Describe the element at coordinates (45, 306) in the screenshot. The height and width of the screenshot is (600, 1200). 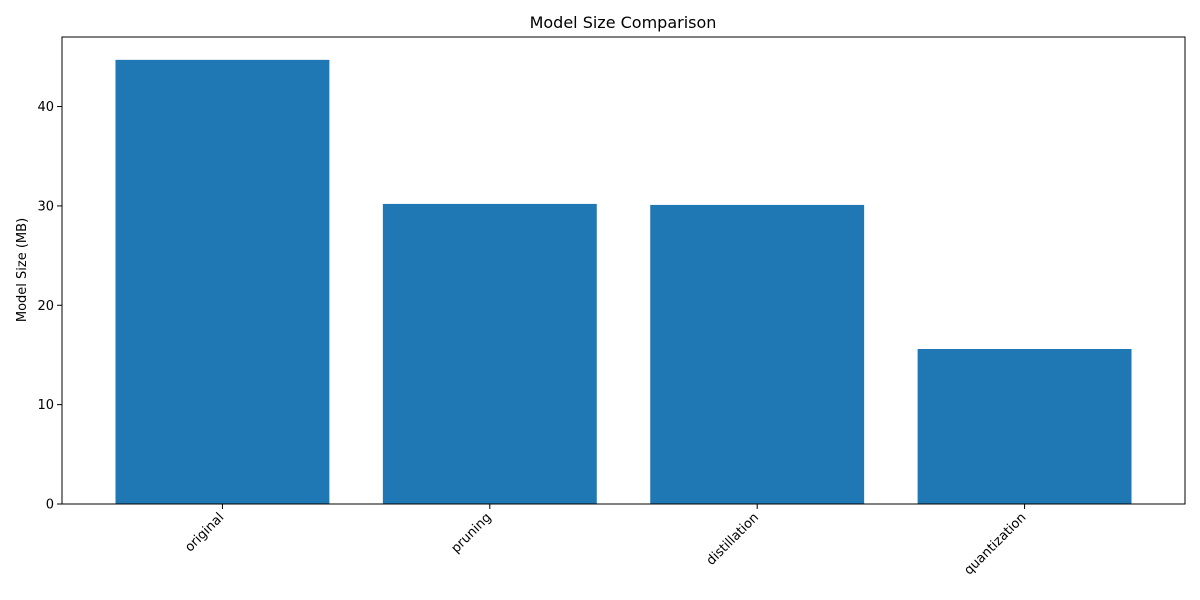
I see `y-tick-label: 20` at that location.